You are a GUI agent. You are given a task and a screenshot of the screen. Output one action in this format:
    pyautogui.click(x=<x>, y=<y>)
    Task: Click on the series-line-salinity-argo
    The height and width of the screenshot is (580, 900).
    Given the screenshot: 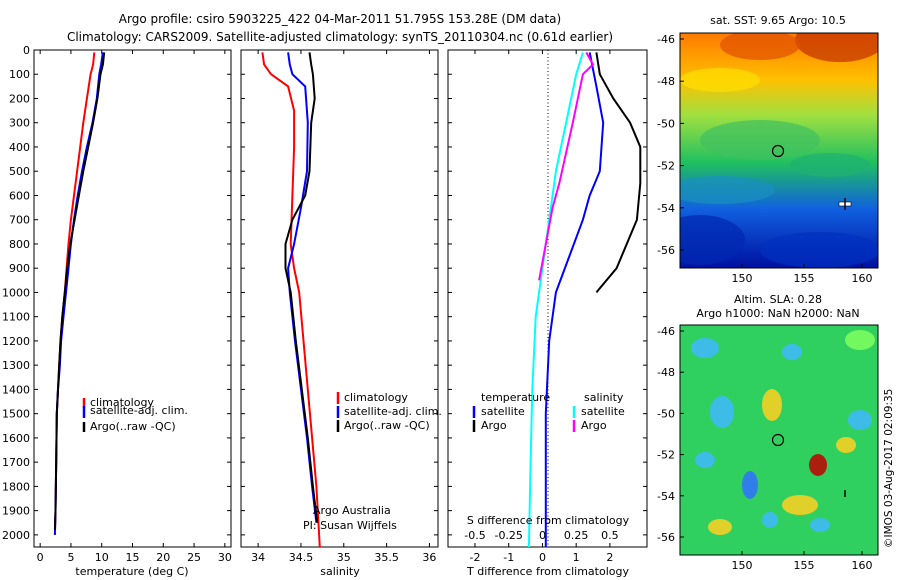 What is the action you would take?
    pyautogui.click(x=566, y=166)
    